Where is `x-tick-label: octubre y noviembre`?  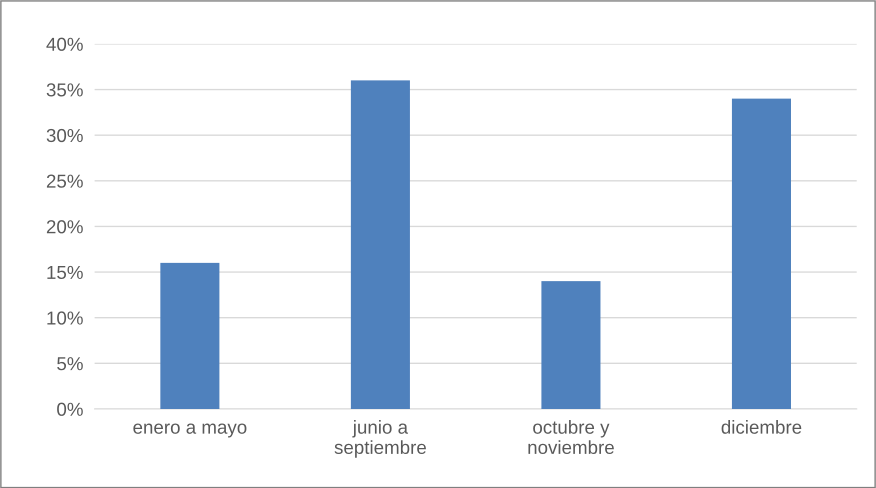 x-tick-label: octubre y noviembre is located at coordinates (571, 437).